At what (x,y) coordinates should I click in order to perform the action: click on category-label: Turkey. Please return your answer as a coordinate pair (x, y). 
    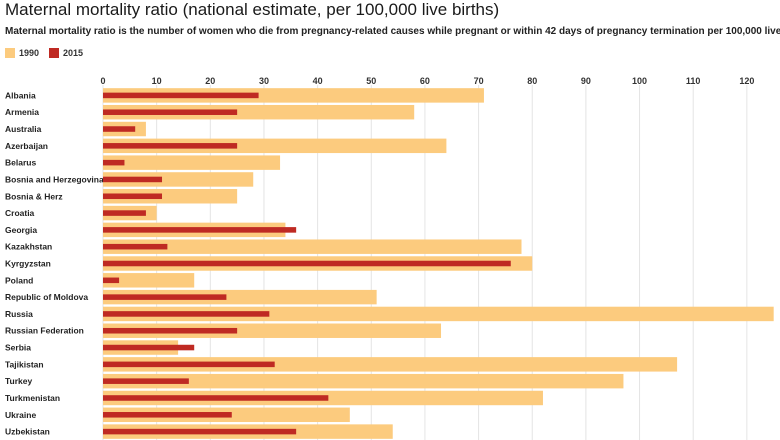
    Looking at the image, I should click on (19, 381).